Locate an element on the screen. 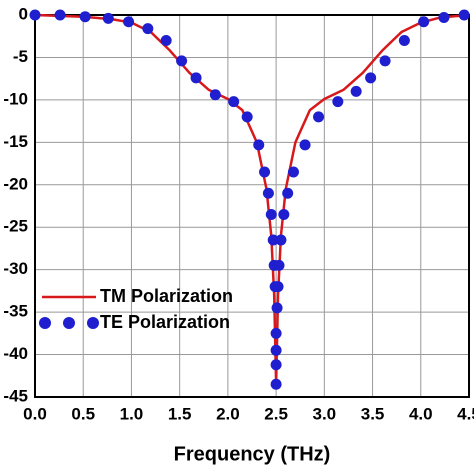 The width and height of the screenshot is (474, 474). y-tick-label: -15 is located at coordinates (15, 141).